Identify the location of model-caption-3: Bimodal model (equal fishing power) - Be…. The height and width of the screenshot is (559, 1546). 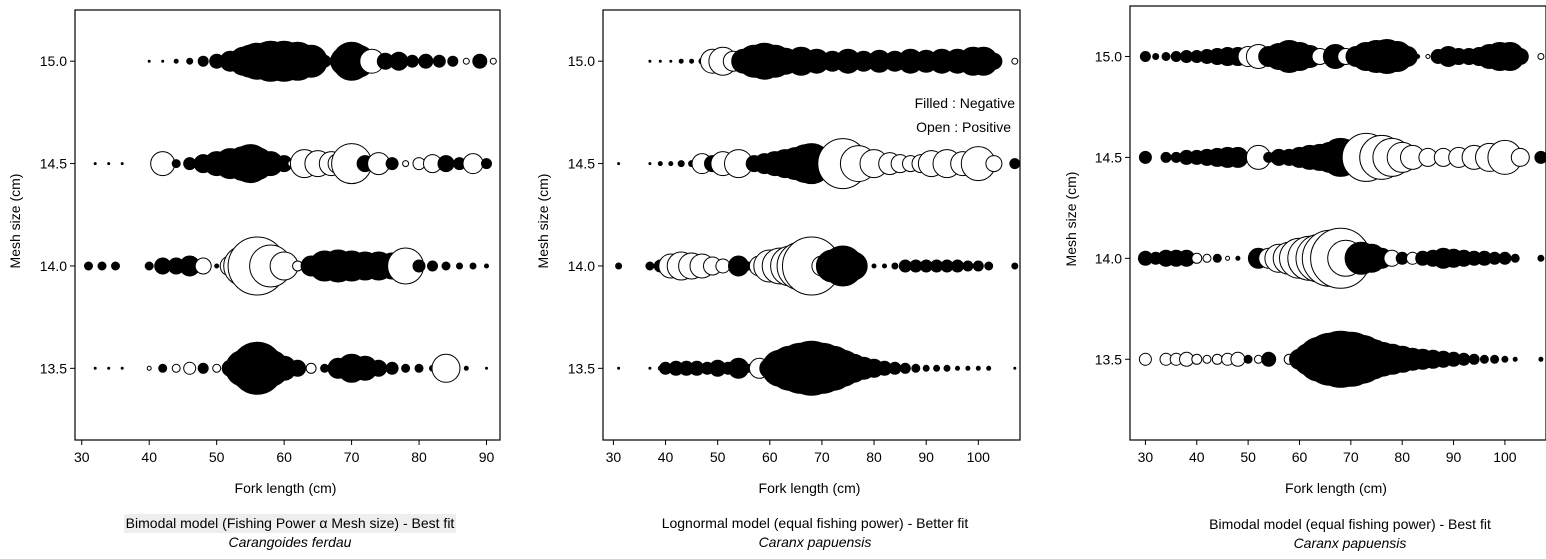
(1350, 524).